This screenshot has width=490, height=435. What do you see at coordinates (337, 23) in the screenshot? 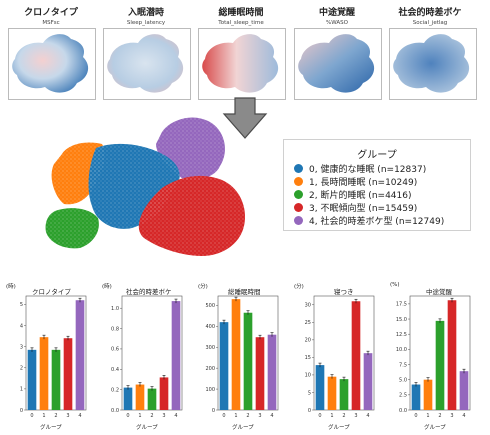
I see `umap-title-sub: %WASO` at bounding box center [337, 23].